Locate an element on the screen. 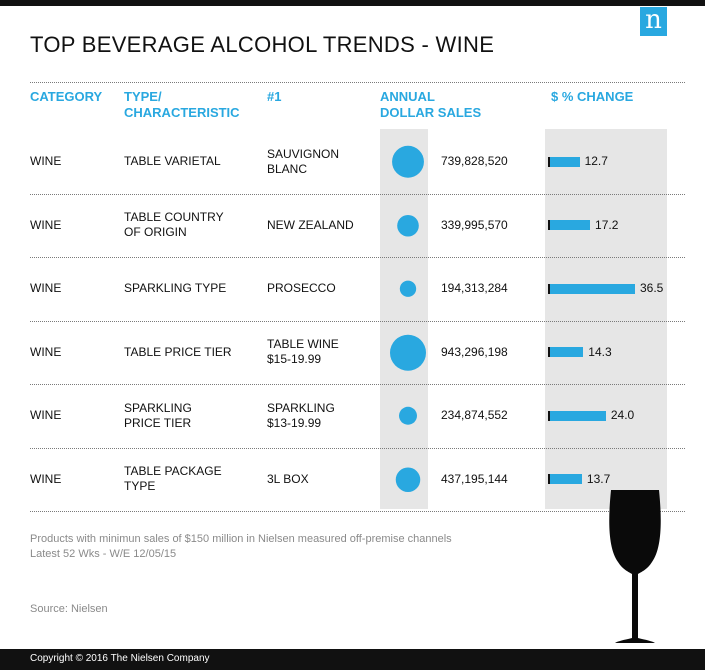  change-label: 13.7 is located at coordinates (598, 478).